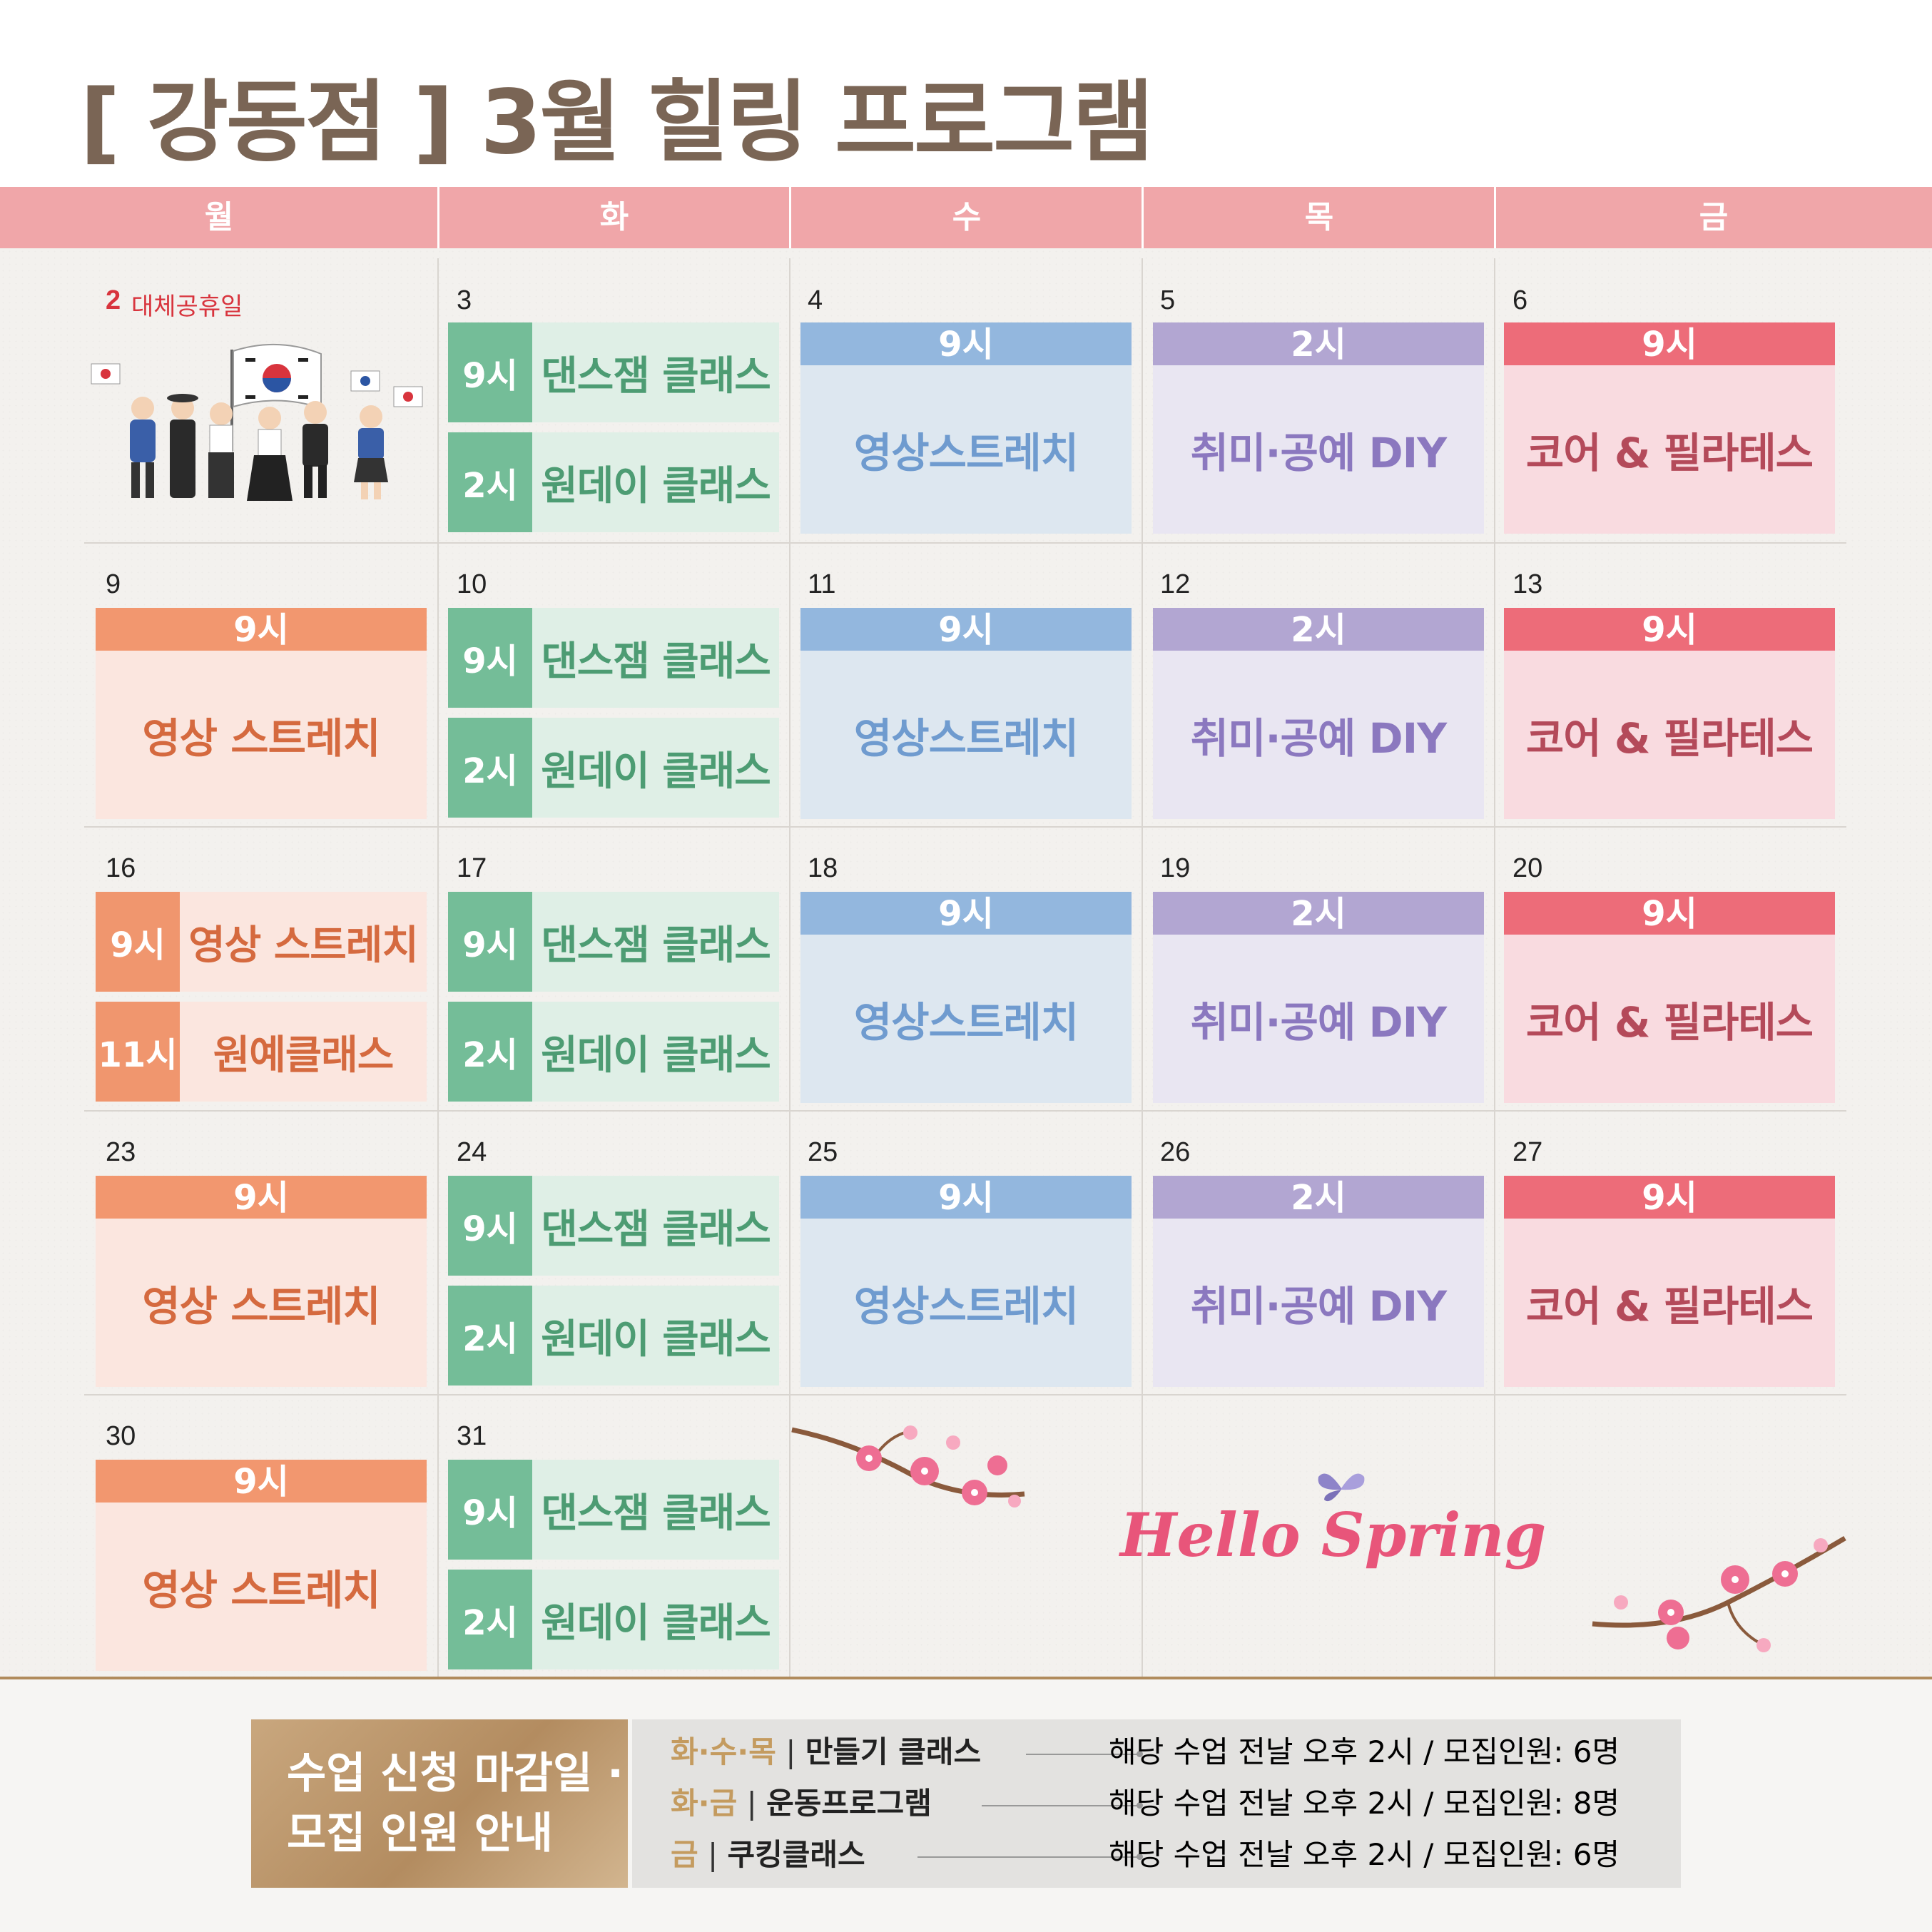 The image size is (1932, 1932). What do you see at coordinates (1520, 300) in the screenshot?
I see `day-number: 6` at bounding box center [1520, 300].